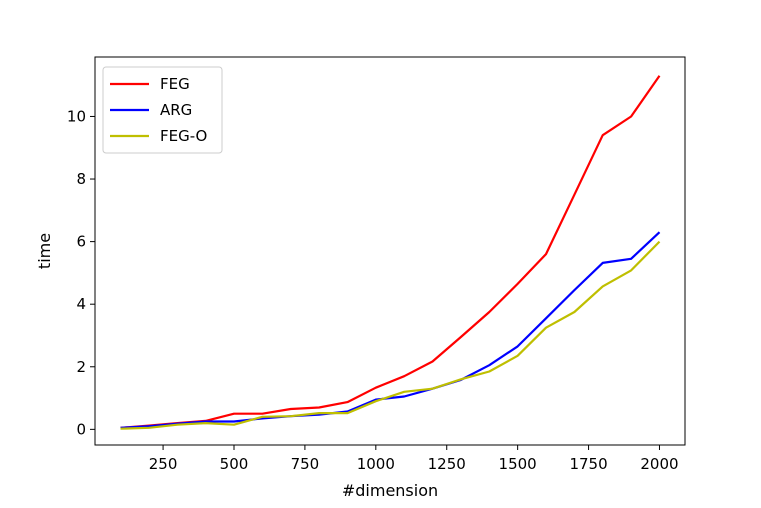 The width and height of the screenshot is (761, 508). Describe the element at coordinates (163, 464) in the screenshot. I see `x-tick-label: 250` at that location.